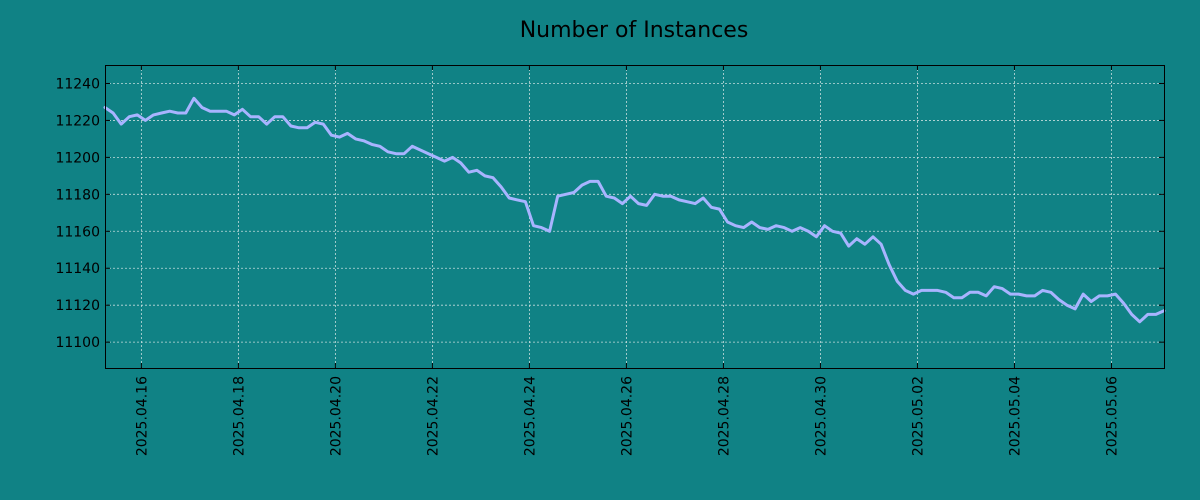  What do you see at coordinates (530, 416) in the screenshot?
I see `x-tick-label: 2025.04.24` at bounding box center [530, 416].